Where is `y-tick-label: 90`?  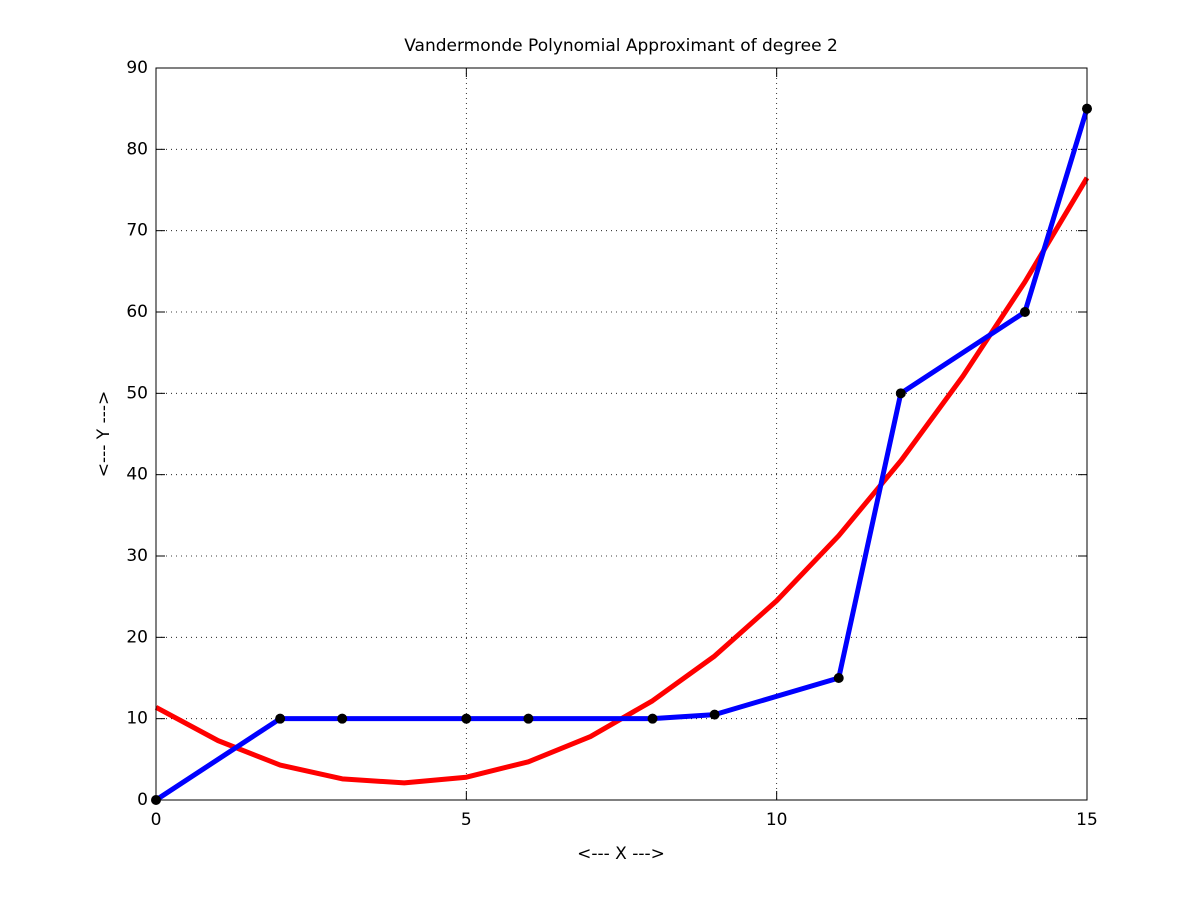
y-tick-label: 90 is located at coordinates (137, 68).